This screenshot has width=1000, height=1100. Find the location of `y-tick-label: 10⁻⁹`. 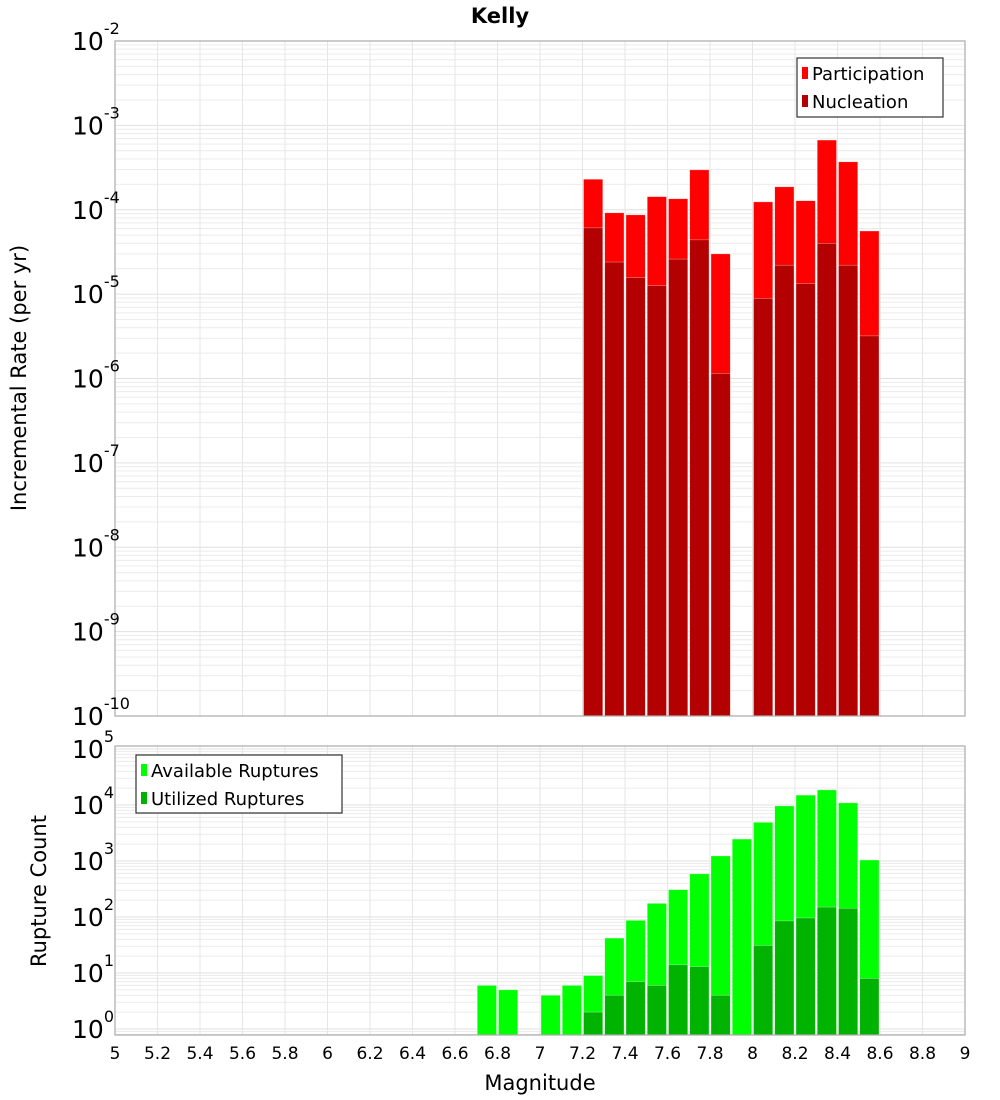

y-tick-label: 10⁻⁹ is located at coordinates (96, 628).